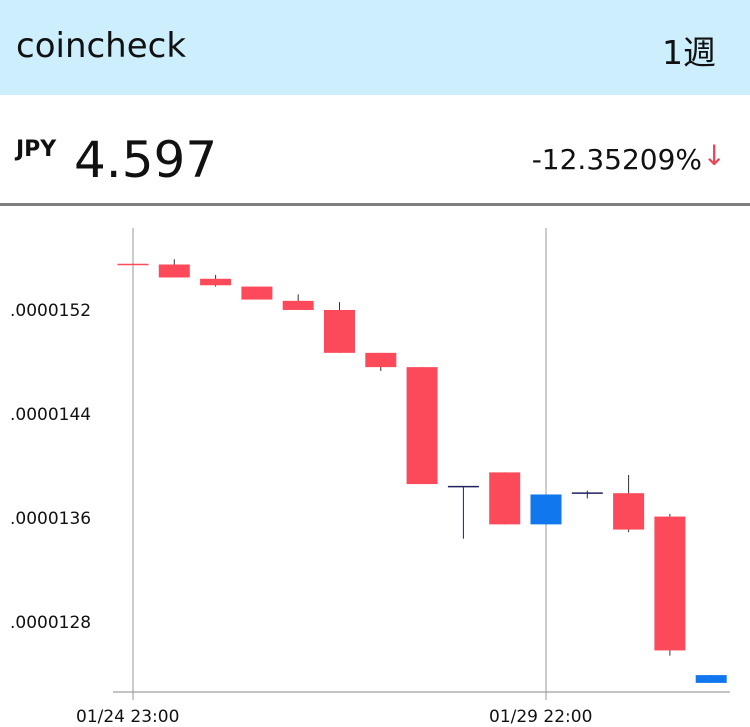  What do you see at coordinates (101, 46) in the screenshot?
I see `app-title: coincheck` at bounding box center [101, 46].